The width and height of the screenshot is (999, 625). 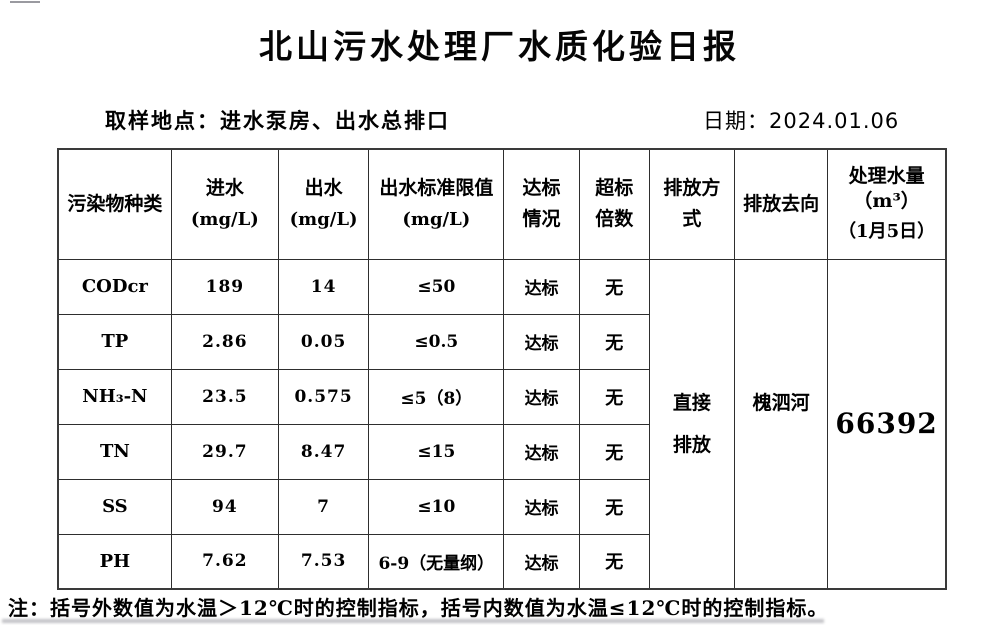 I want to click on table-row-nh3n: NH₃-N 23.5 0.575 ≤5（8） 达标 无, so click(x=501, y=396).